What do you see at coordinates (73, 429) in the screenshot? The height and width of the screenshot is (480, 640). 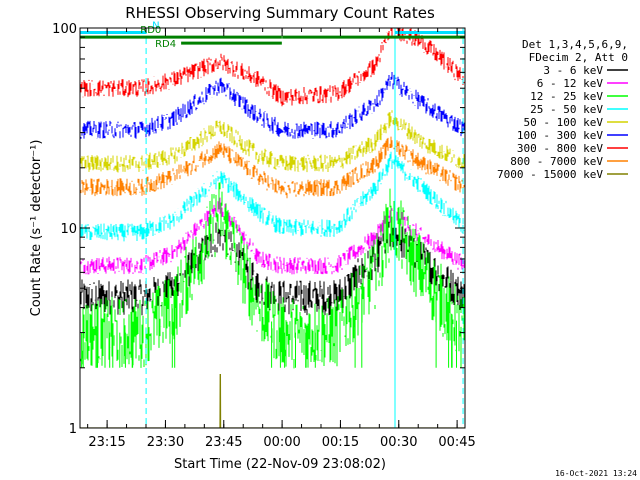 I see `y-tick-label: 1` at bounding box center [73, 429].